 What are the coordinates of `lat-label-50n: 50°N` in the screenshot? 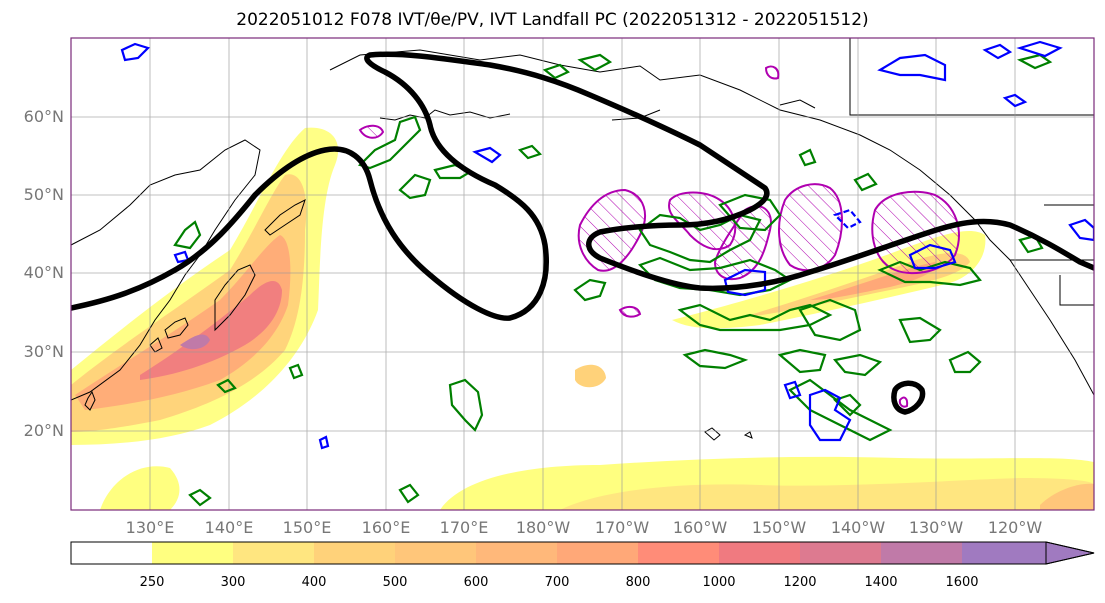 It's located at (43, 194).